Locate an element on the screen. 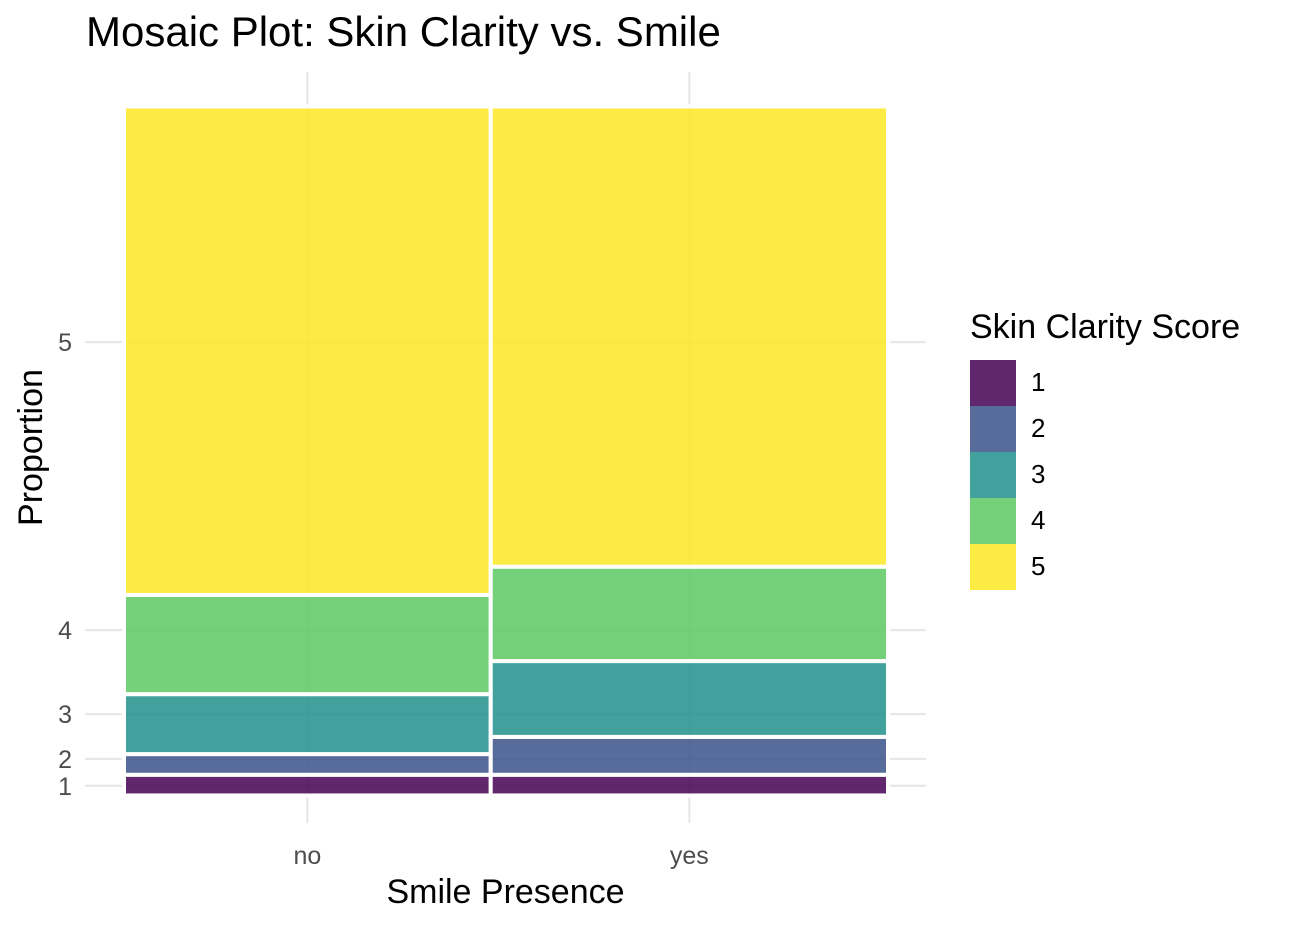 Image resolution: width=1296 pixels, height=926 pixels. legend-title: Skin Clarity Score is located at coordinates (1105, 327).